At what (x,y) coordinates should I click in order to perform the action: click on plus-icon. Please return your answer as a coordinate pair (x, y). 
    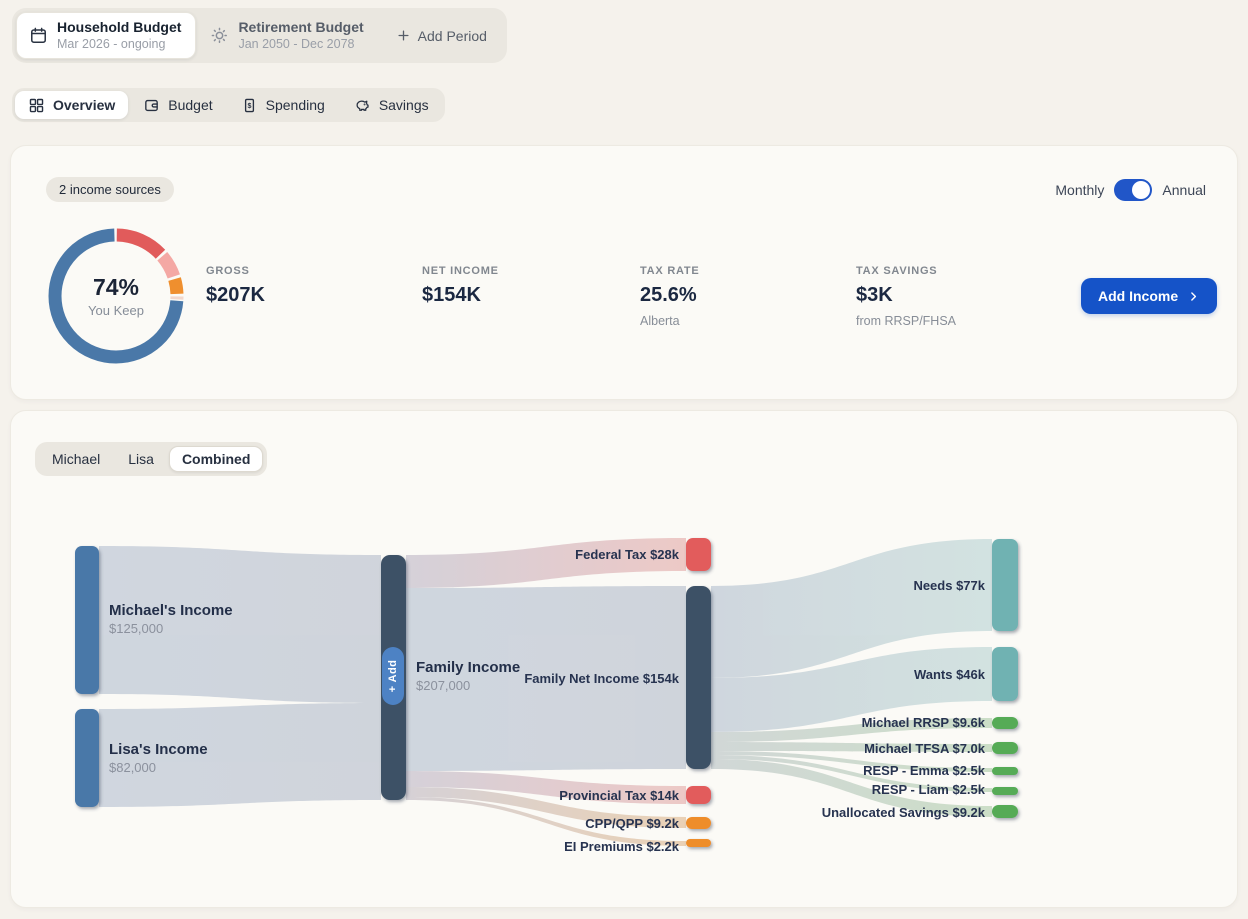
    Looking at the image, I should click on (403, 35).